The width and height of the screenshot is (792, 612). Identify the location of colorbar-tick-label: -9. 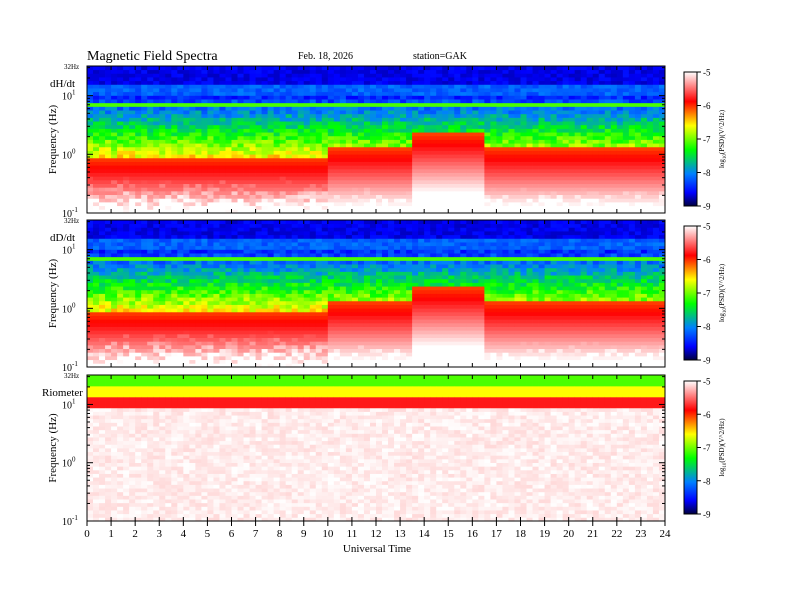
(707, 207).